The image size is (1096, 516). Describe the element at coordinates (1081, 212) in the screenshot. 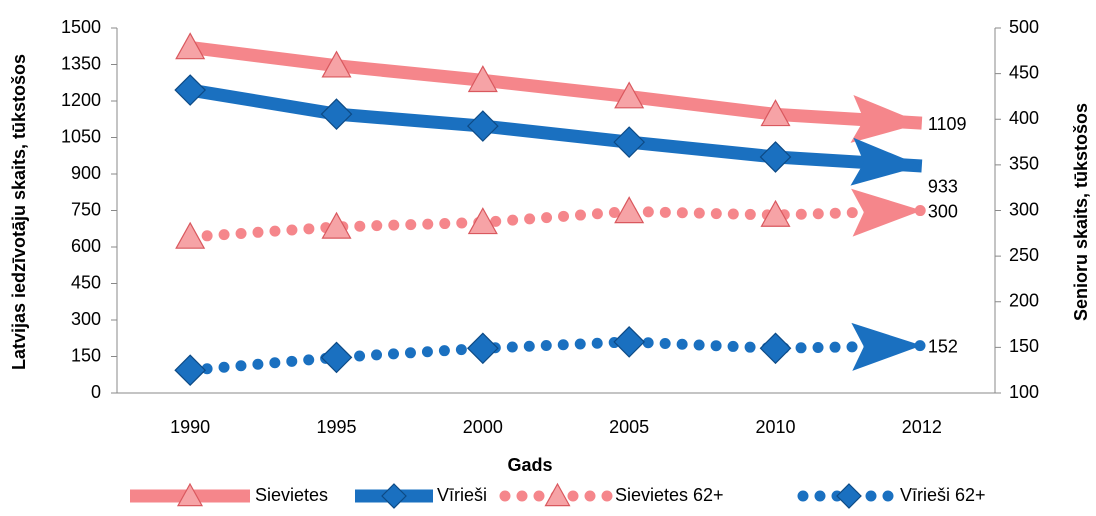

I see `y2-axis-title: Senioru skaits, tūkstošos` at that location.